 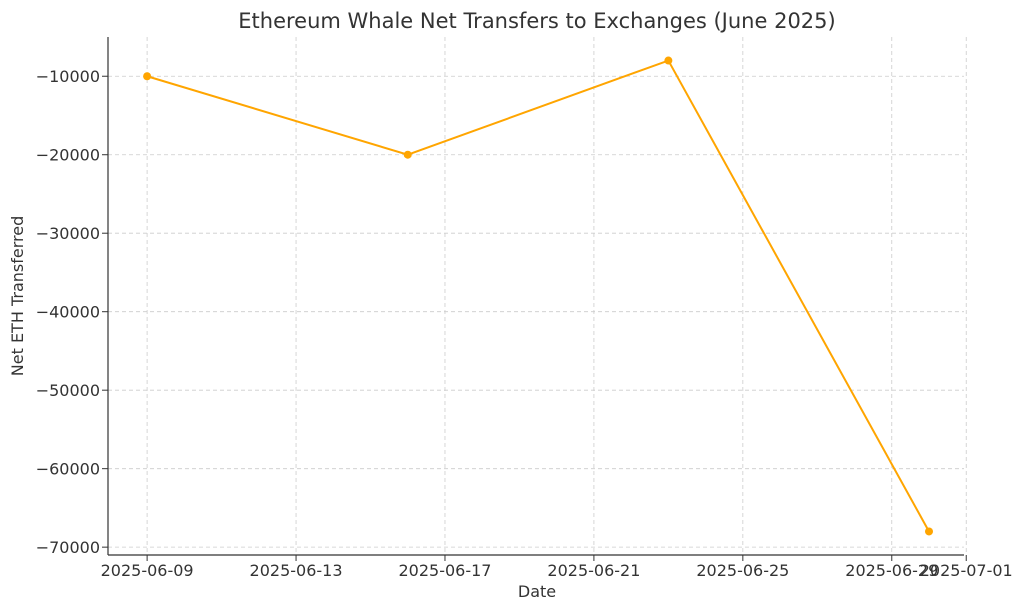 I want to click on x-tick-label: 2025-07-01, so click(x=966, y=570).